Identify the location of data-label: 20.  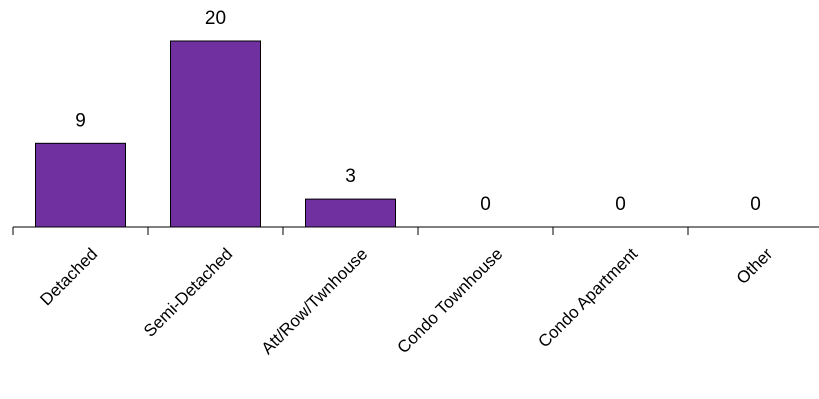
(215, 18).